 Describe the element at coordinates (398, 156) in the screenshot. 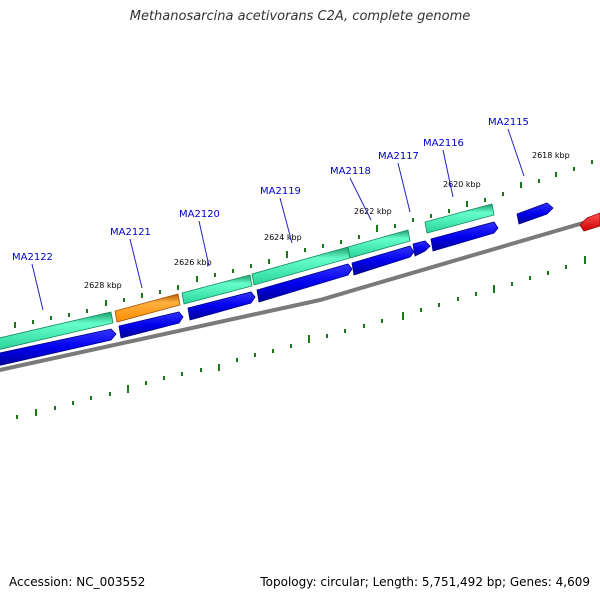

I see `gene-label: MA2117` at that location.